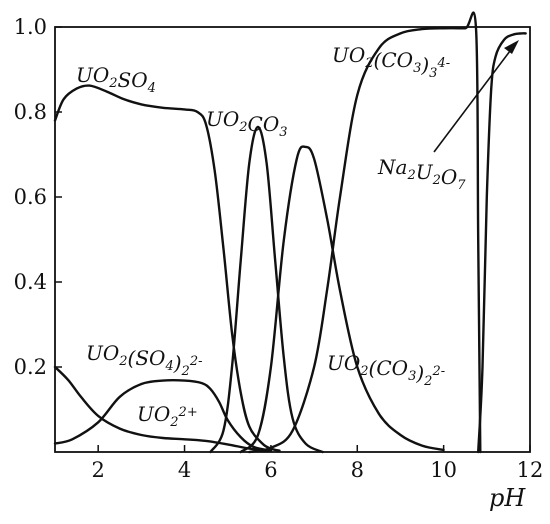 The height and width of the screenshot is (524, 550). Describe the element at coordinates (116, 79) in the screenshot. I see `label-uo2so4: UO2SO4` at that location.